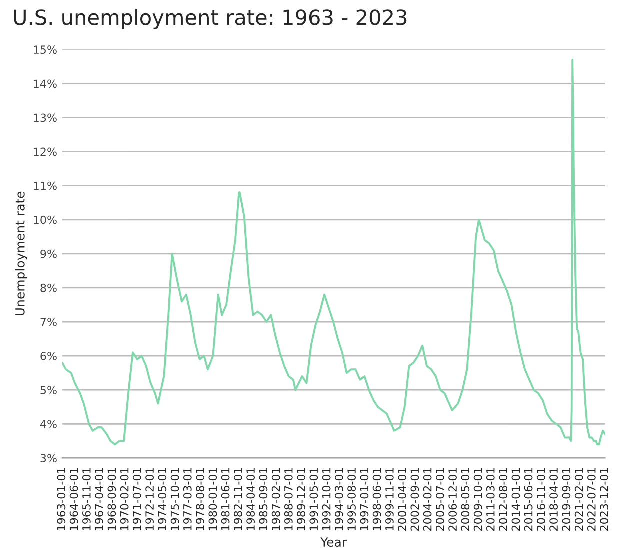 The image size is (624, 552). Describe the element at coordinates (45, 186) in the screenshot. I see `y-tick-label: 11%` at that location.